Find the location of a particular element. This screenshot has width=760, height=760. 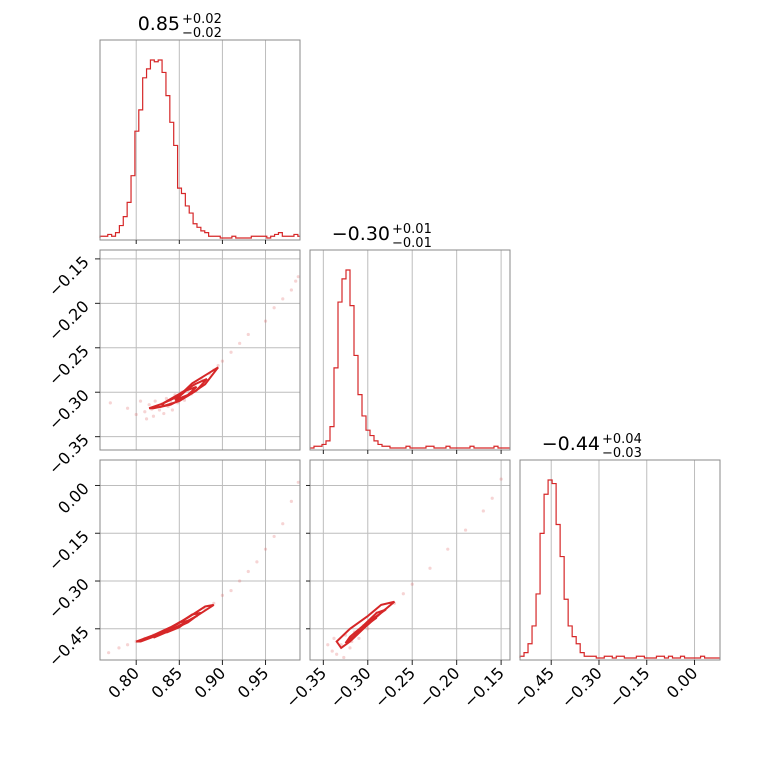

histogram-line-p1 is located at coordinates (410, 359).